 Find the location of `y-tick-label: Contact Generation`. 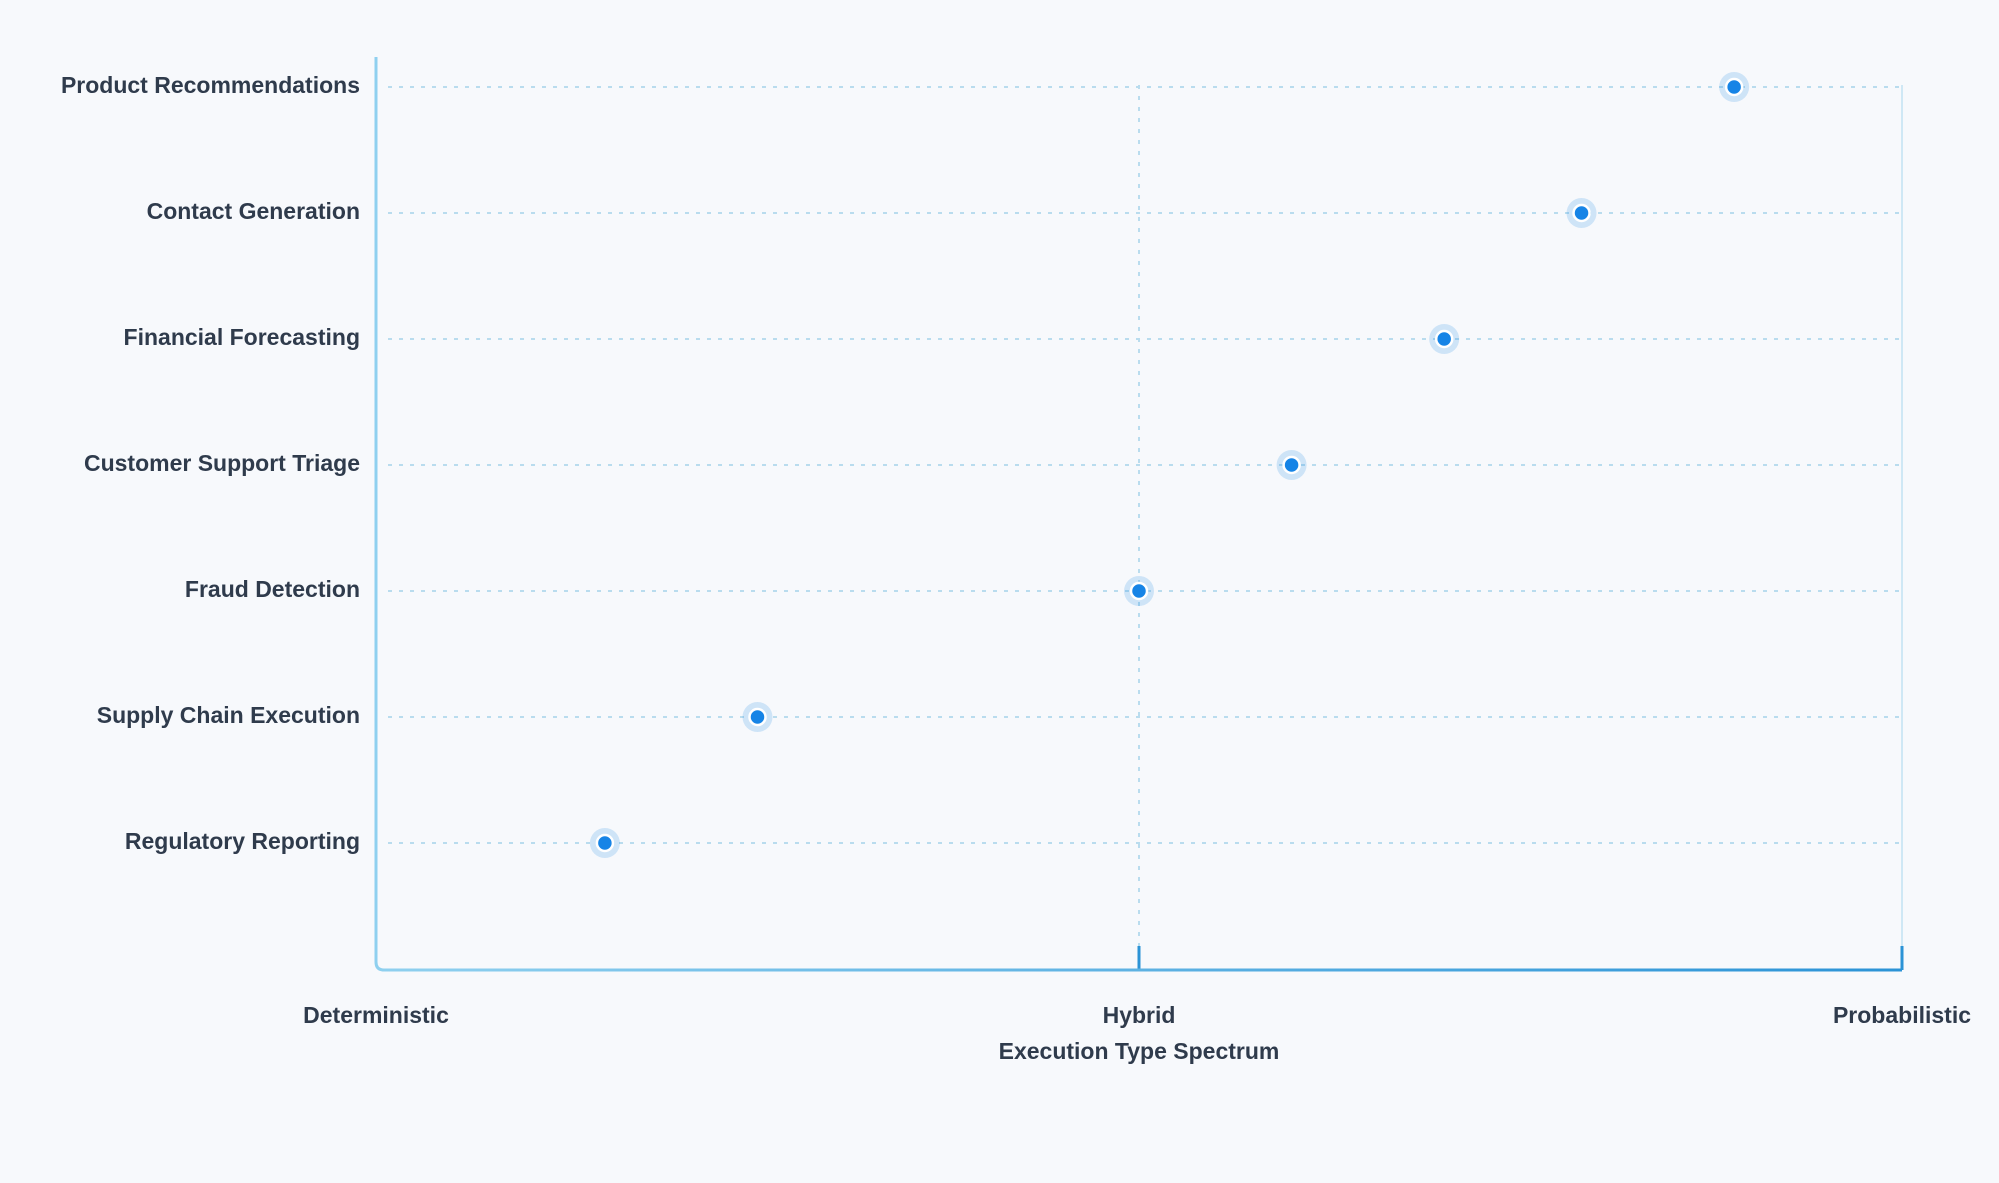

y-tick-label: Contact Generation is located at coordinates (253, 211).